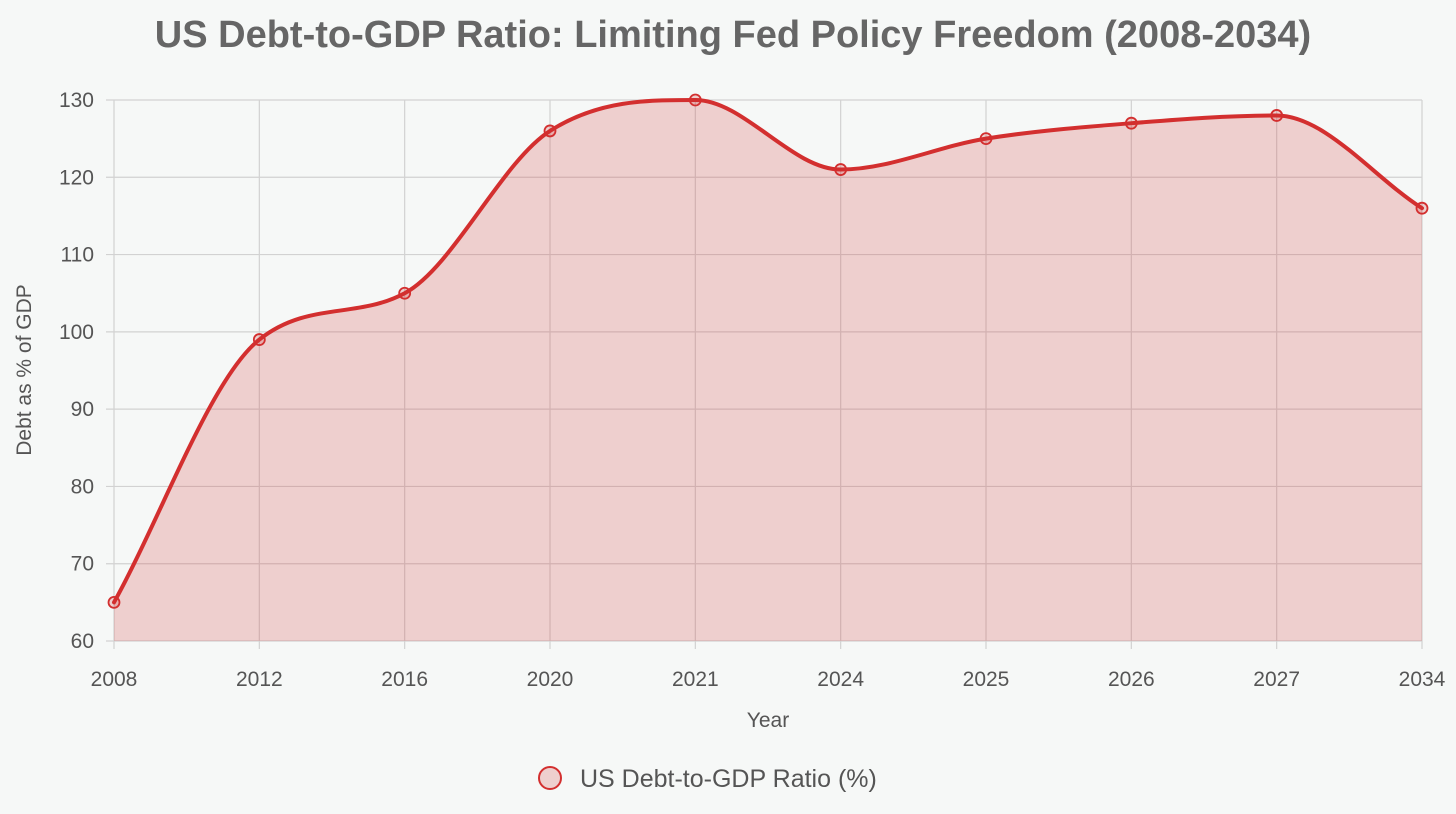  I want to click on y-tick-label: 60, so click(82, 641).